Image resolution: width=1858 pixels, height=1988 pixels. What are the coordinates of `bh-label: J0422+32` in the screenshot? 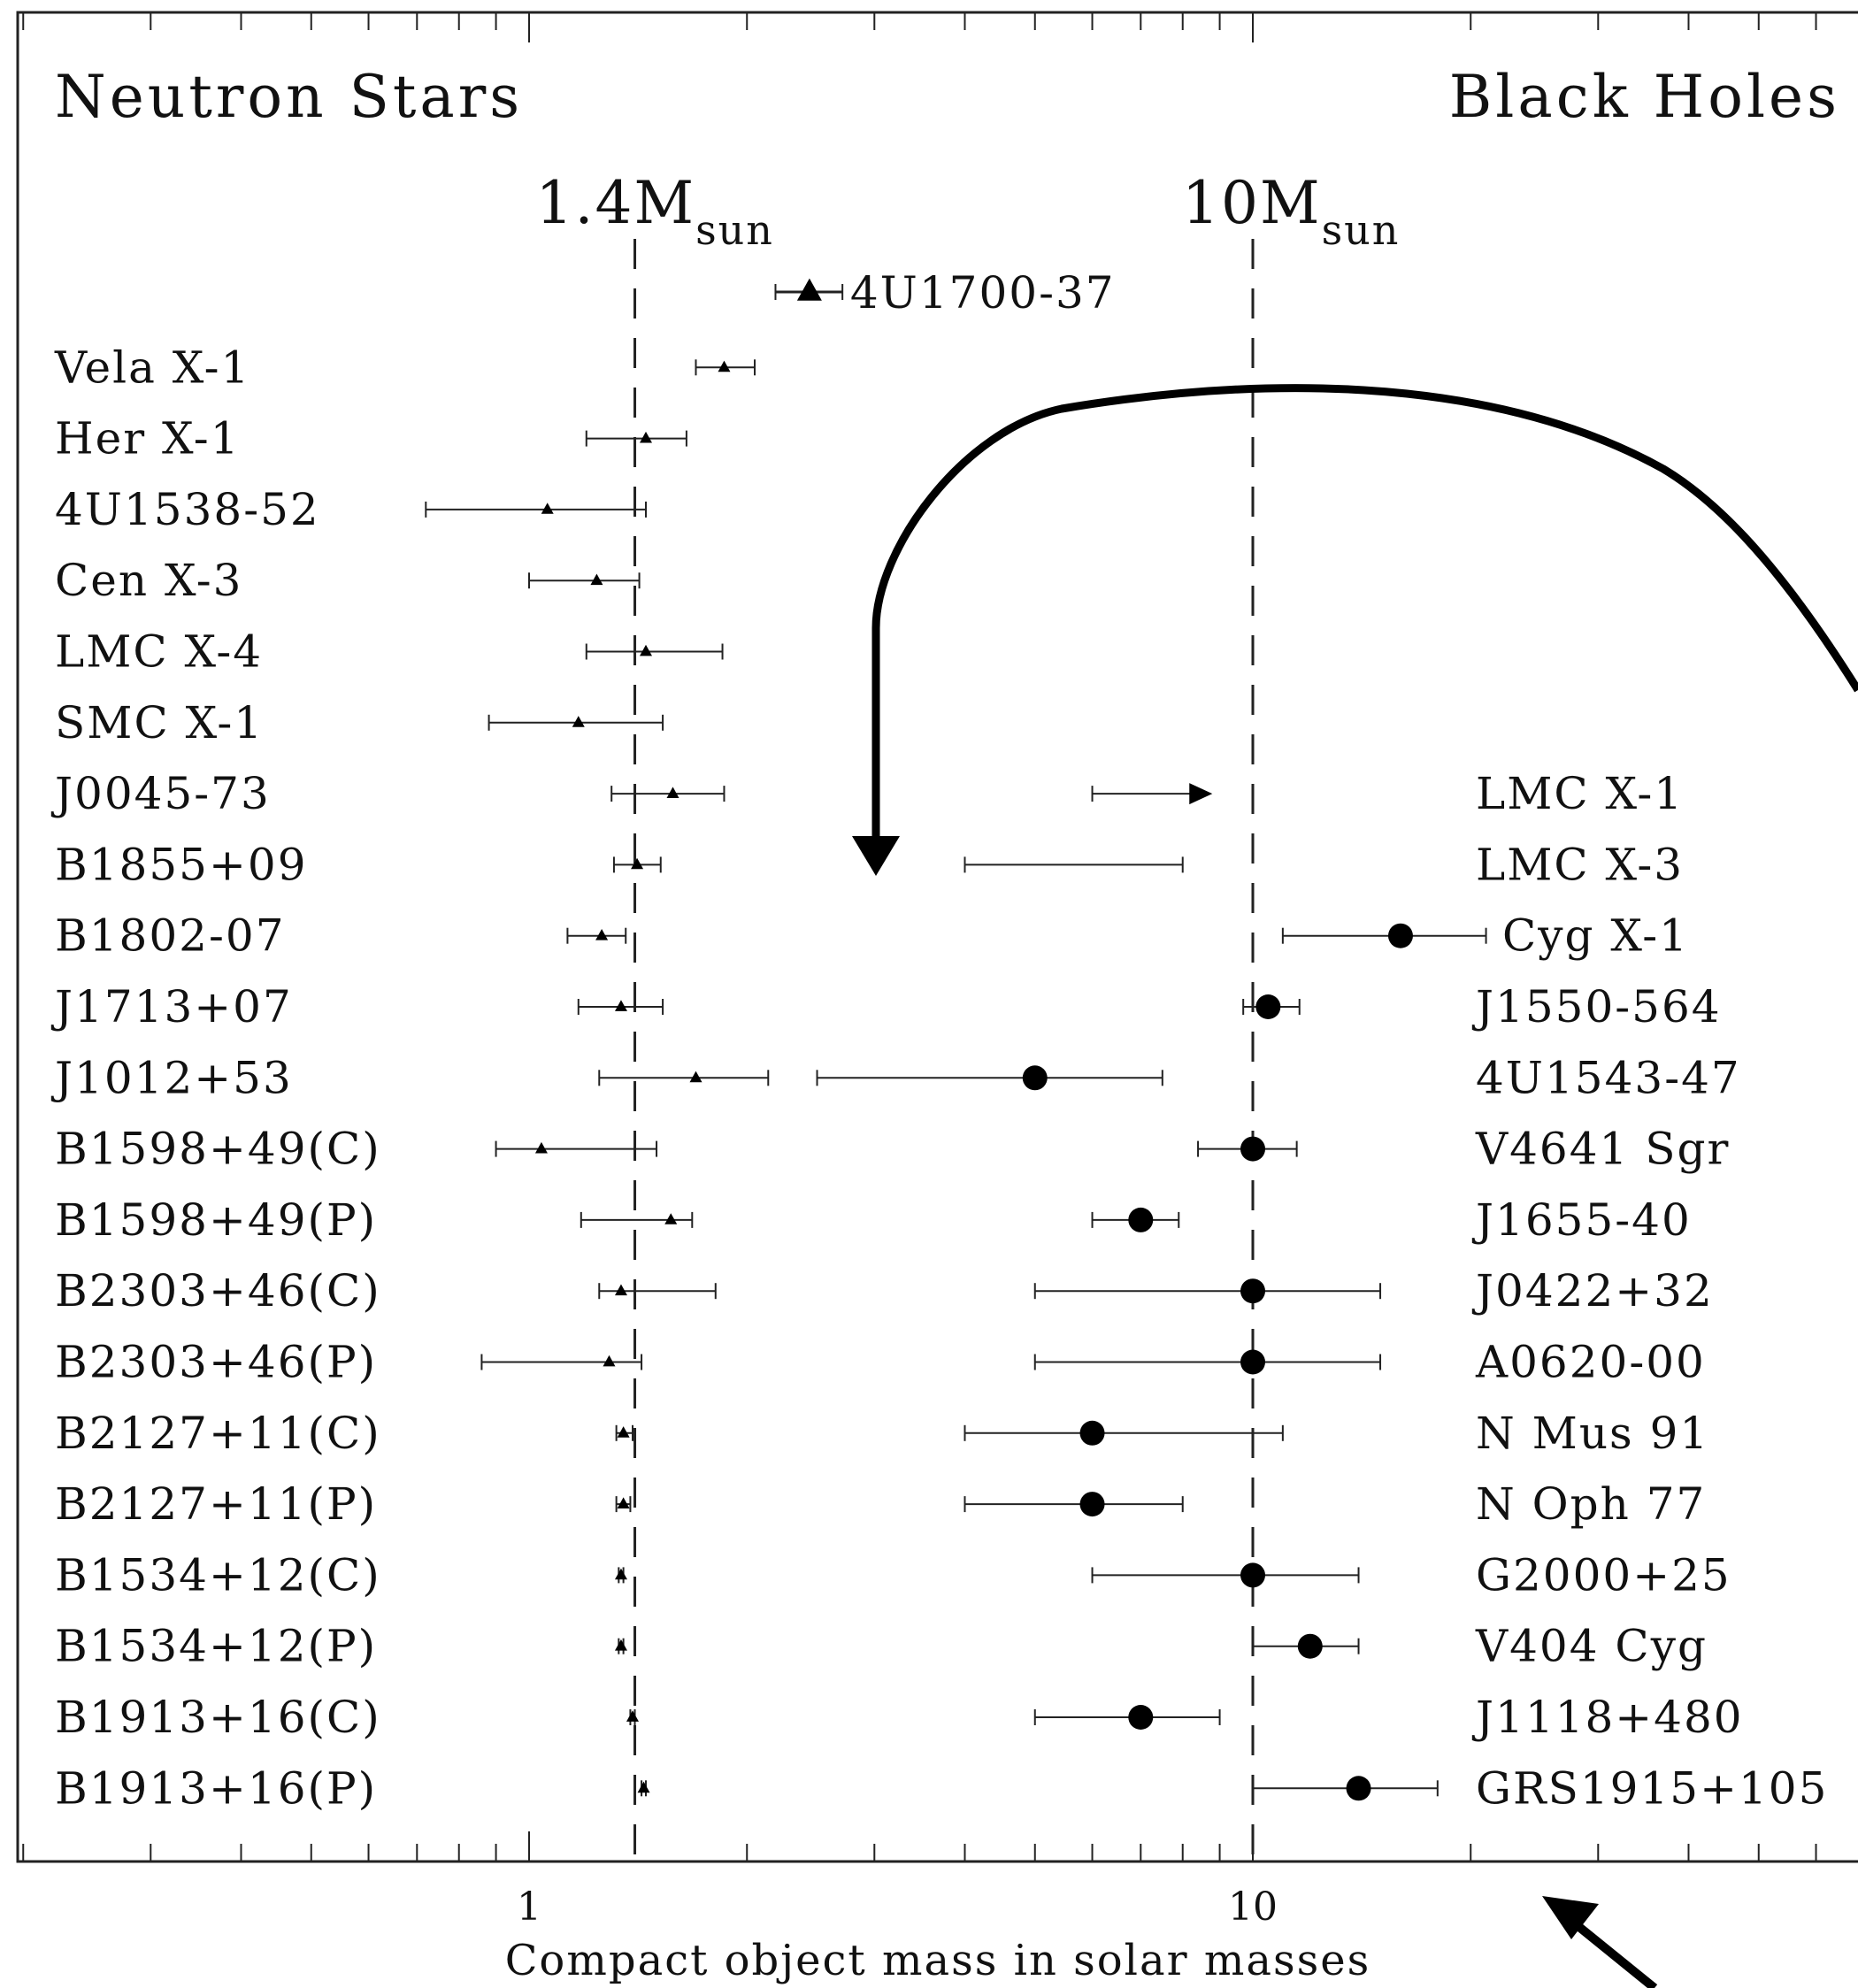 It's located at (1592, 1290).